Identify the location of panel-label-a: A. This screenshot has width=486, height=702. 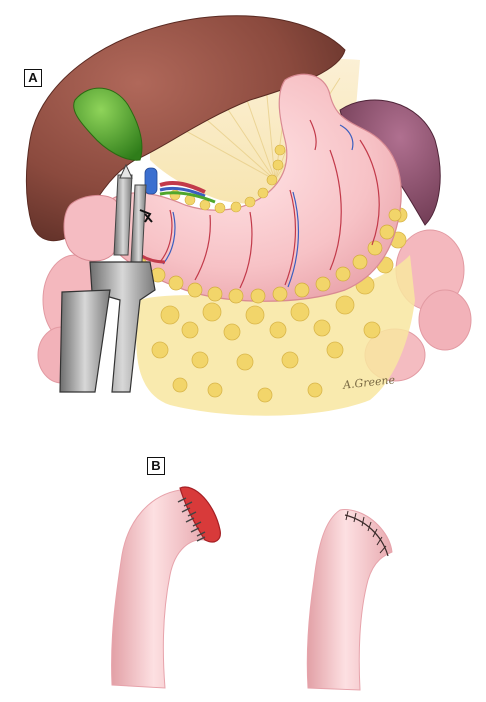
(33, 78).